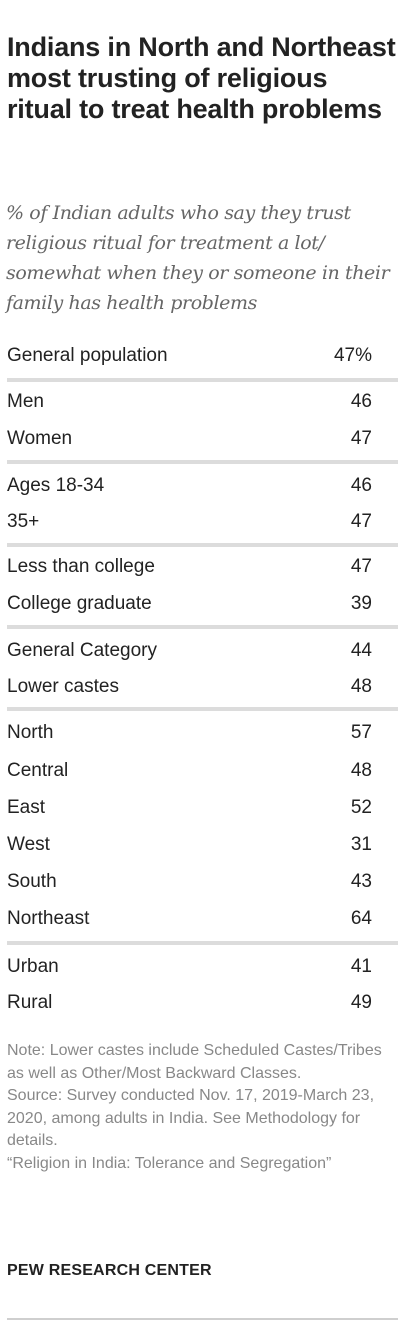 The image size is (402, 1324). What do you see at coordinates (361, 807) in the screenshot?
I see `row-value: 52` at bounding box center [361, 807].